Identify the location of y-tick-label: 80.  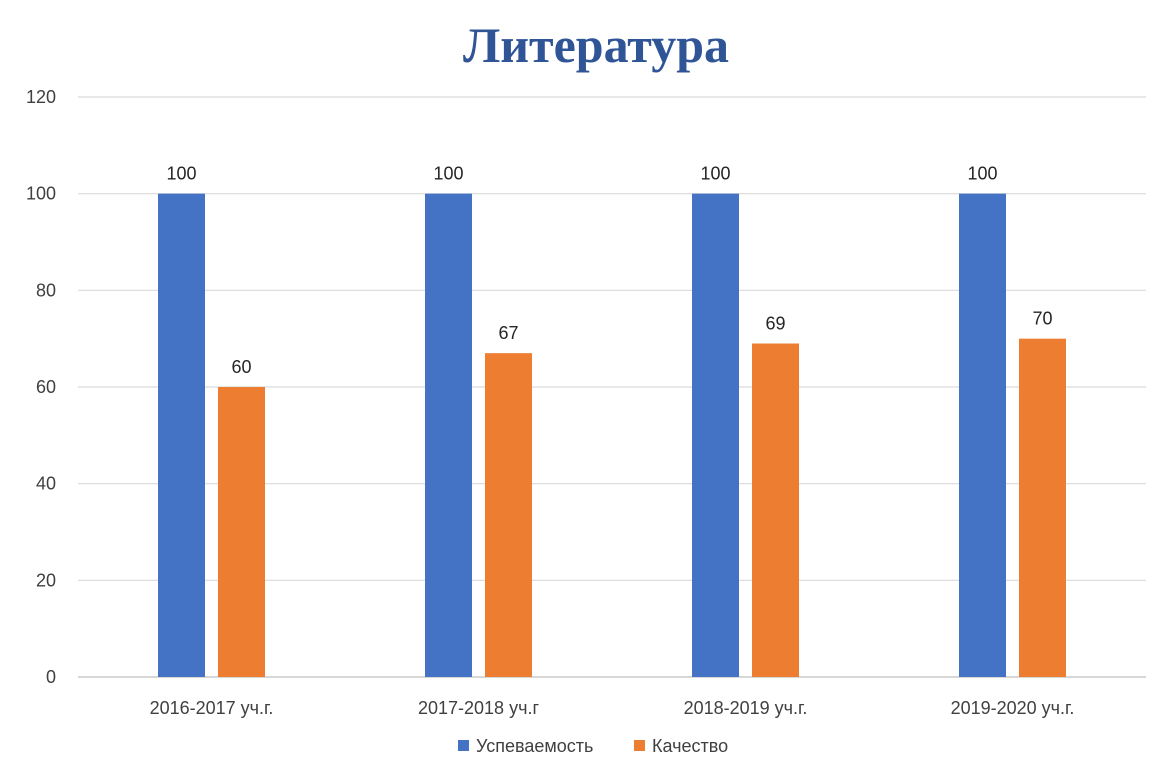
(46, 290).